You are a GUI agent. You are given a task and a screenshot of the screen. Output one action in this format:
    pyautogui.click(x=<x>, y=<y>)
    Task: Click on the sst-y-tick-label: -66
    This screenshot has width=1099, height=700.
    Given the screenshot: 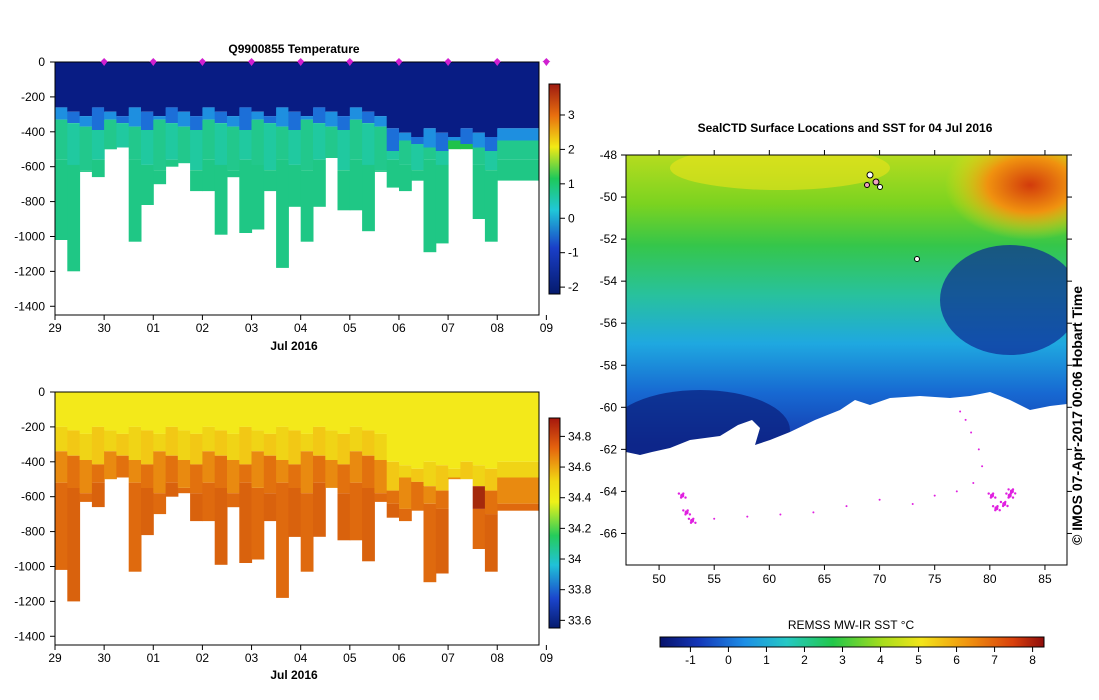 What is the action you would take?
    pyautogui.click(x=609, y=533)
    